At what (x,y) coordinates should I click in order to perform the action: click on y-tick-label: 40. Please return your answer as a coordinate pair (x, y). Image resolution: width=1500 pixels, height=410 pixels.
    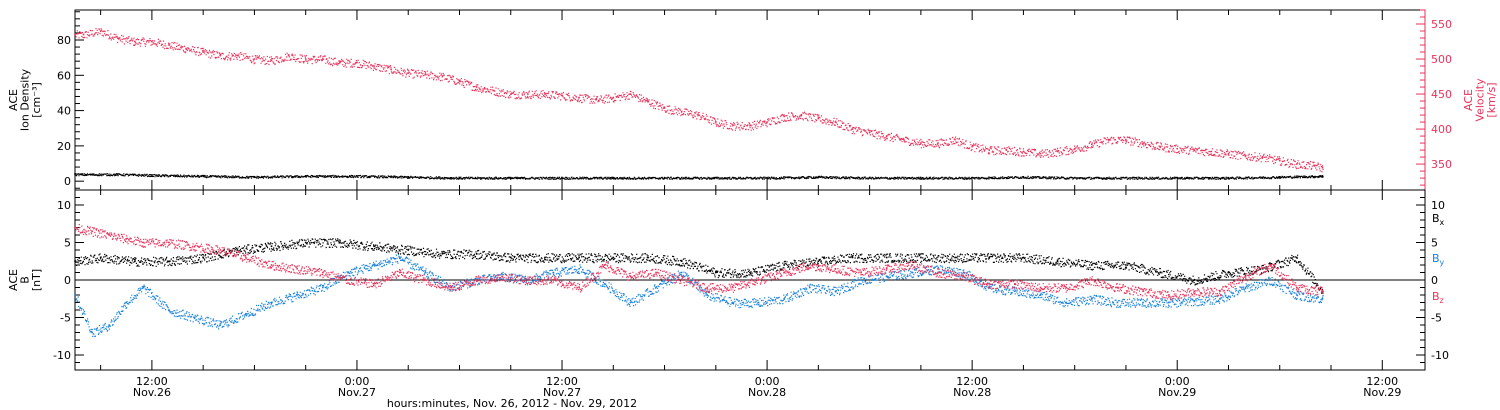
    Looking at the image, I should click on (64, 111).